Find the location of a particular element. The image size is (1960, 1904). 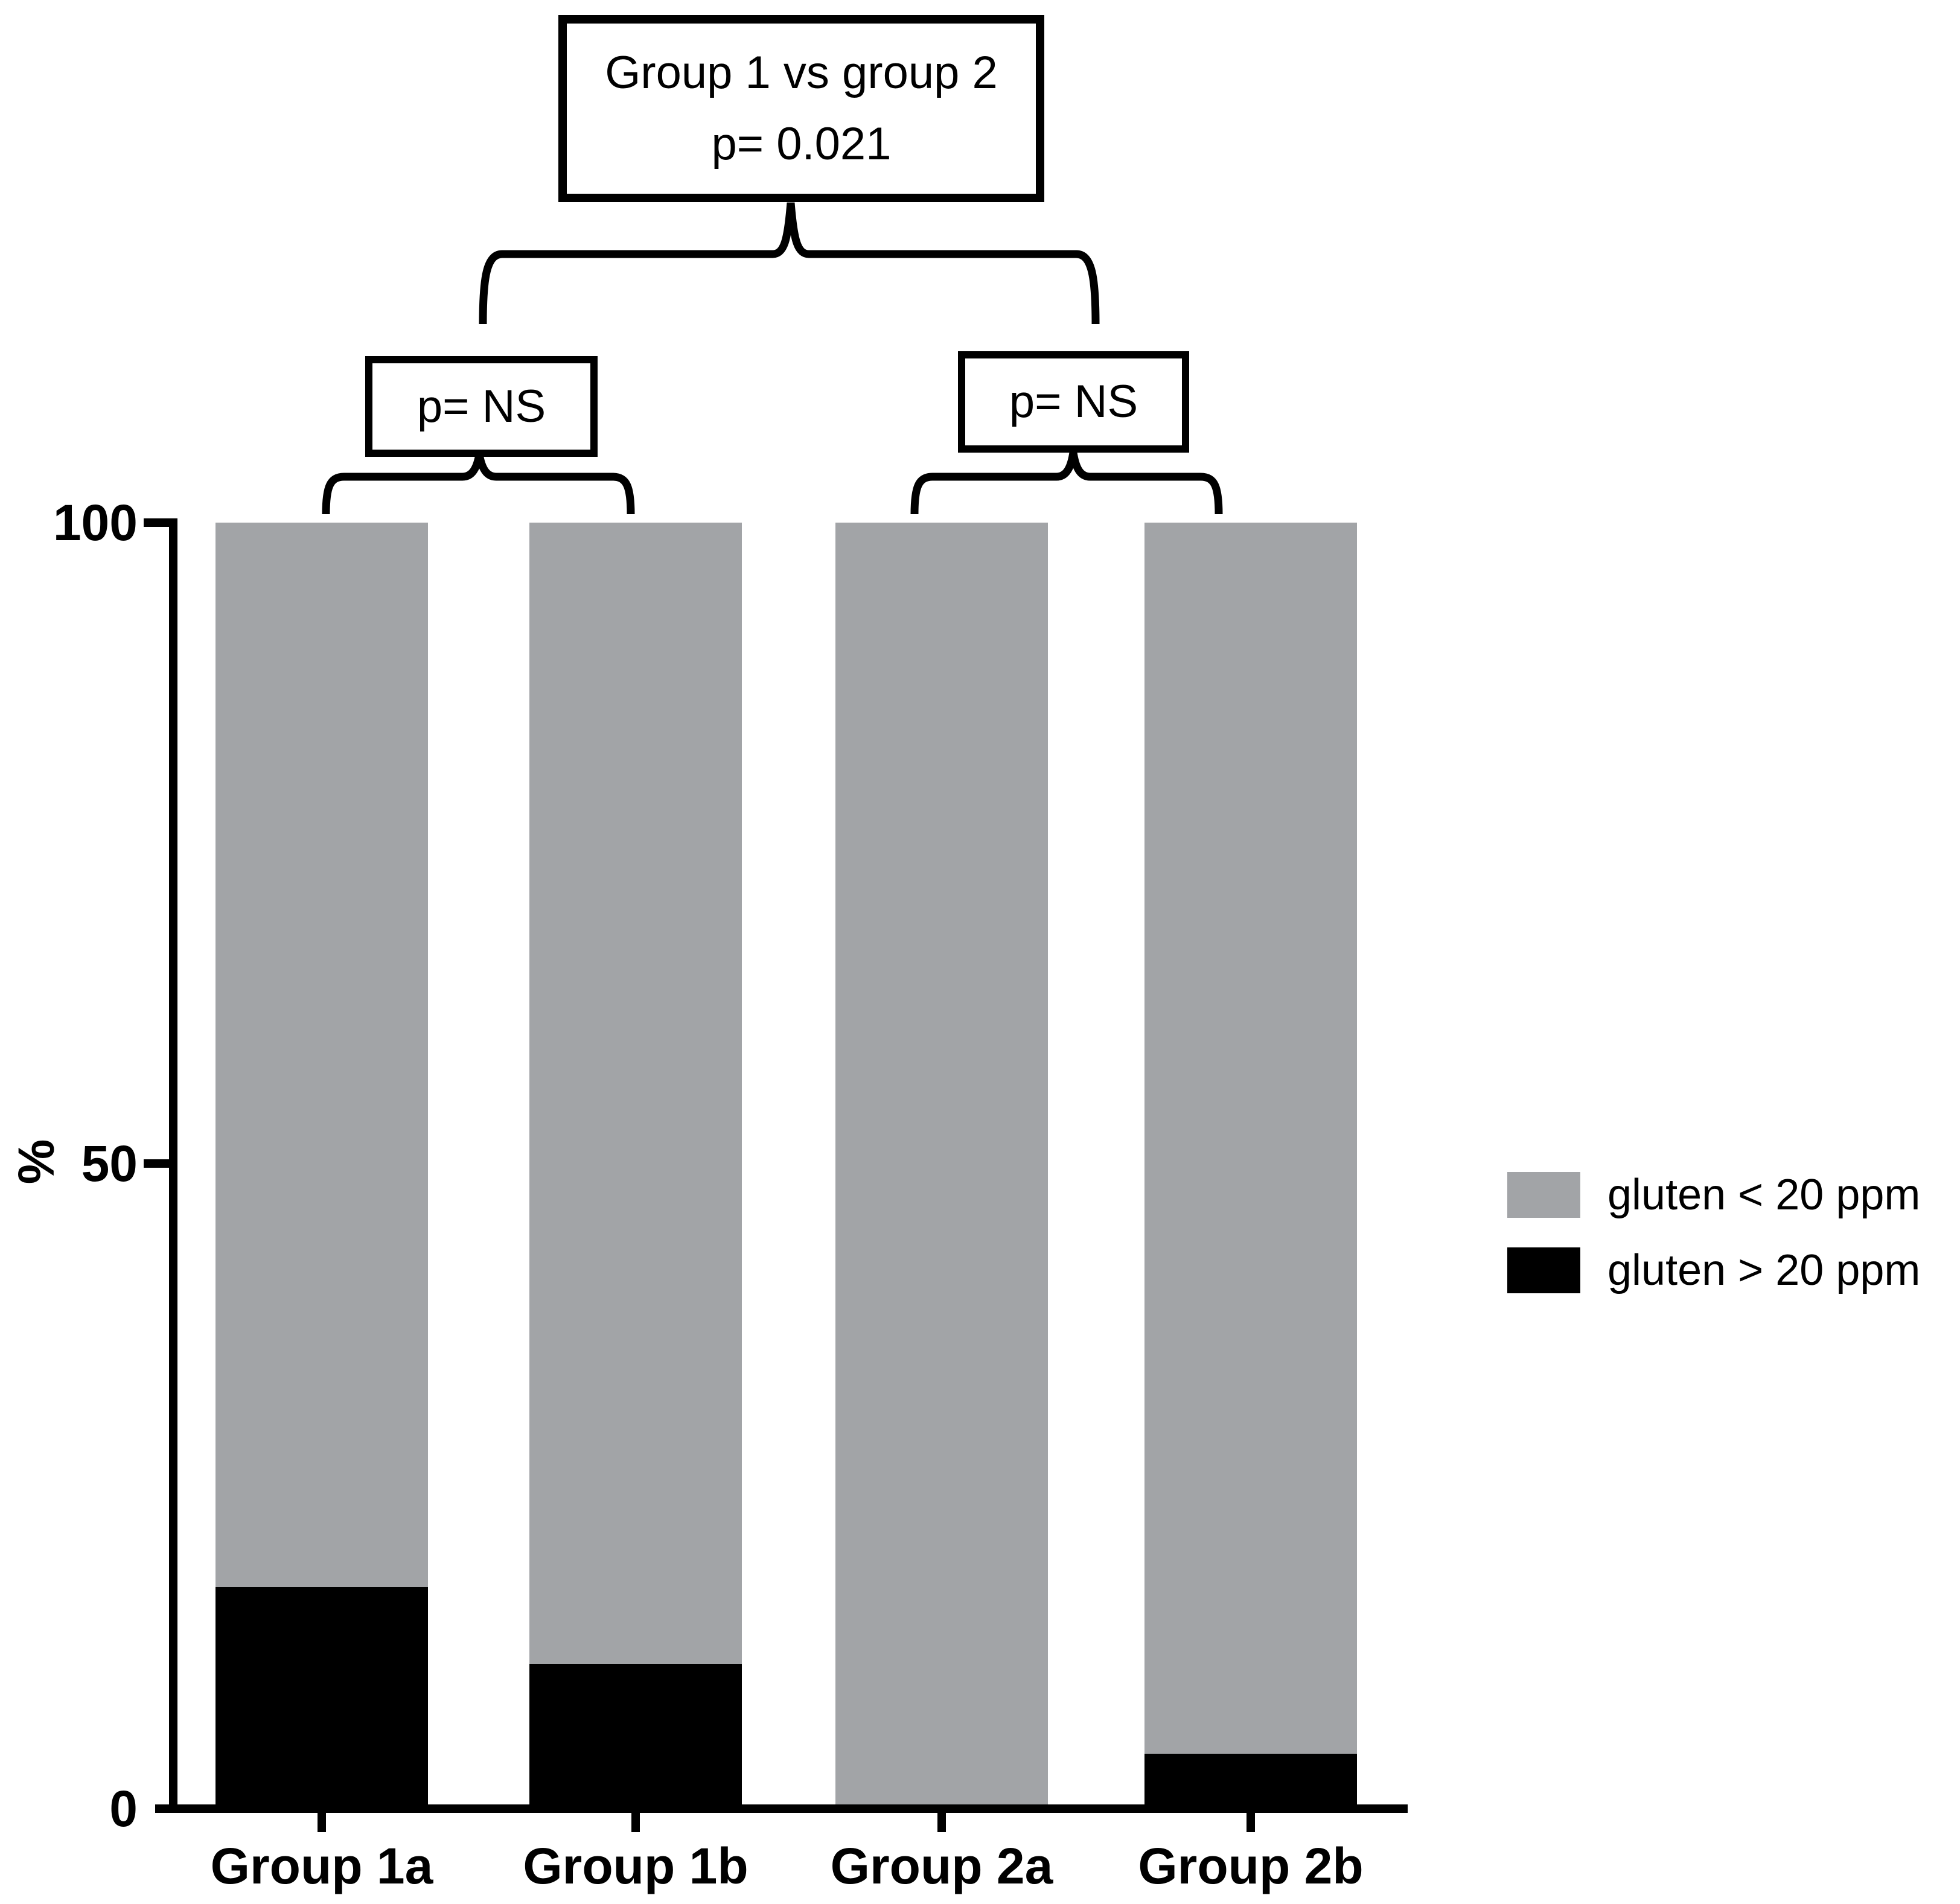

legend-label-gluten-over-20ppm: gluten > 20 ppm is located at coordinates (1764, 1270).